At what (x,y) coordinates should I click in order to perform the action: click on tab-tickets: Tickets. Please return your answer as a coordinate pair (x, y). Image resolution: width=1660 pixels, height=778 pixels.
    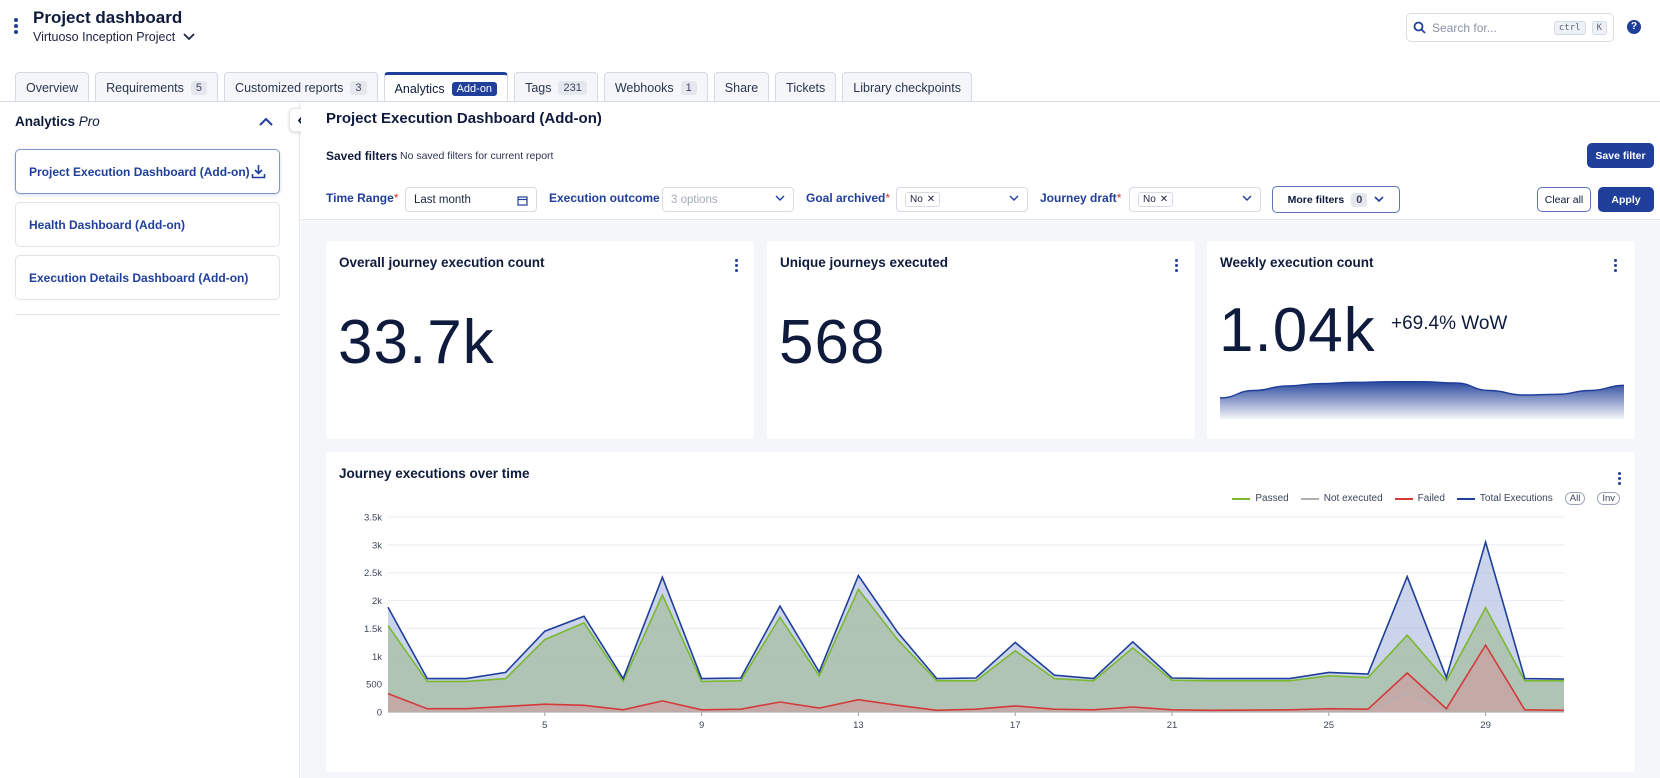
    Looking at the image, I should click on (806, 87).